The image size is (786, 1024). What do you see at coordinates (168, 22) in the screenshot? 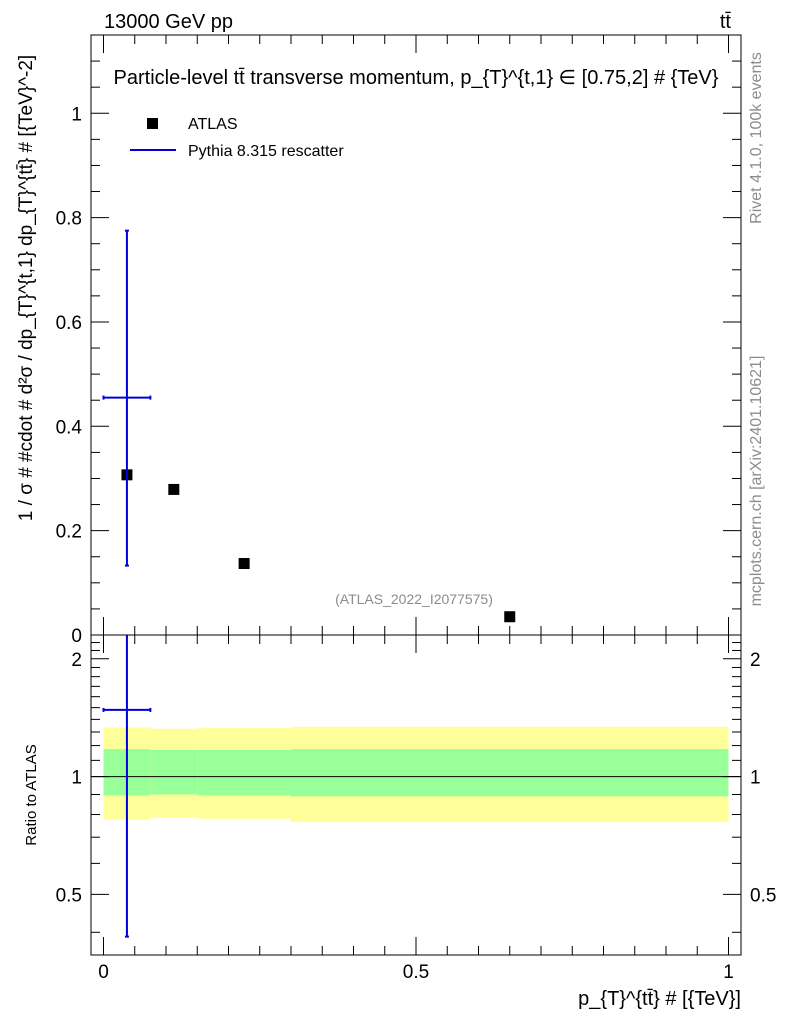
I see `beam-label: 13000 GeV pp` at bounding box center [168, 22].